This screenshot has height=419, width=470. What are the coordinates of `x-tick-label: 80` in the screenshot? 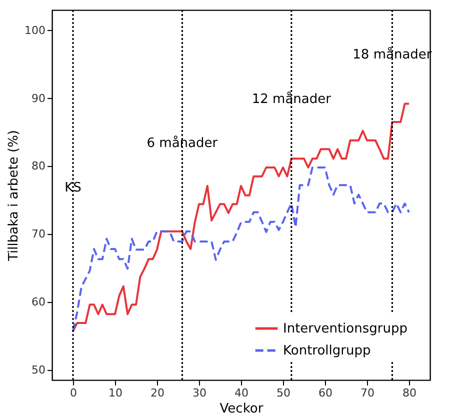 It's located at (409, 393).